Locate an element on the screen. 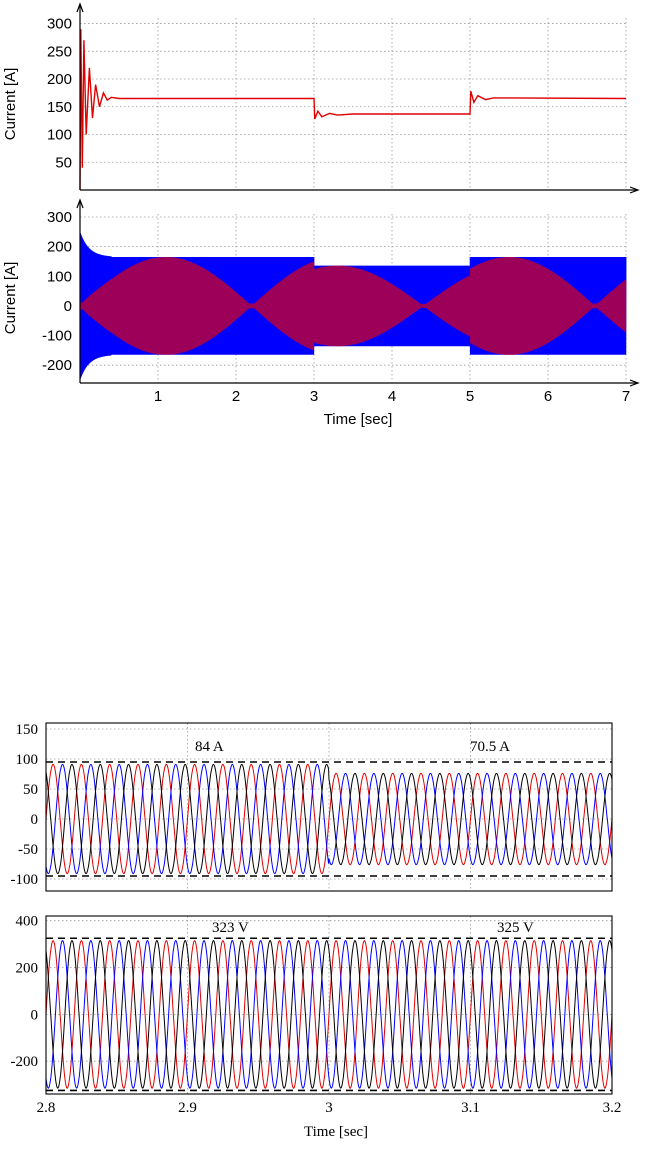  x-tick-label: 3.1 is located at coordinates (470, 1108).